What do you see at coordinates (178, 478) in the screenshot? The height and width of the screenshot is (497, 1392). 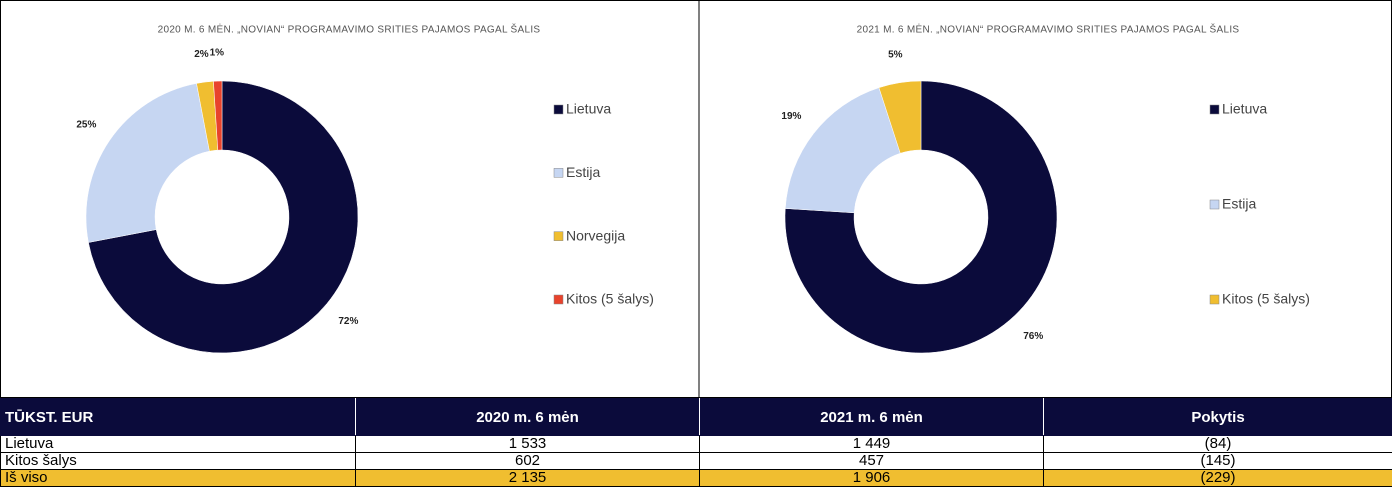 I see `table-cell: Iš viso` at bounding box center [178, 478].